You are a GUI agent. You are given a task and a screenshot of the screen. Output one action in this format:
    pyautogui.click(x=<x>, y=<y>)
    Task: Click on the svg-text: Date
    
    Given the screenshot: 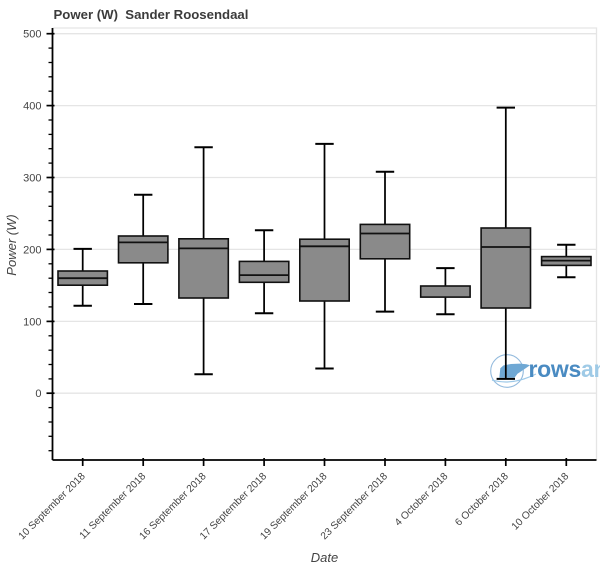 What is the action you would take?
    pyautogui.click(x=324, y=557)
    